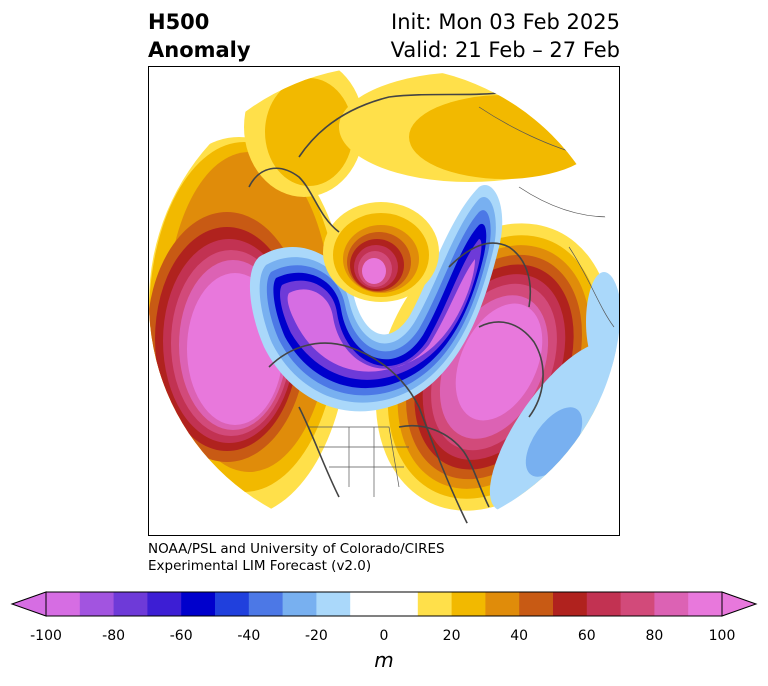  Describe the element at coordinates (28, 604) in the screenshot. I see `colorbar-under-arrow` at that location.